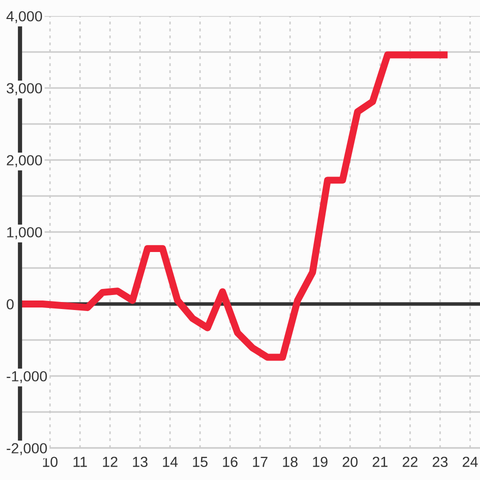  Describe the element at coordinates (440, 462) in the screenshot. I see `x-tick-label: 23` at that location.